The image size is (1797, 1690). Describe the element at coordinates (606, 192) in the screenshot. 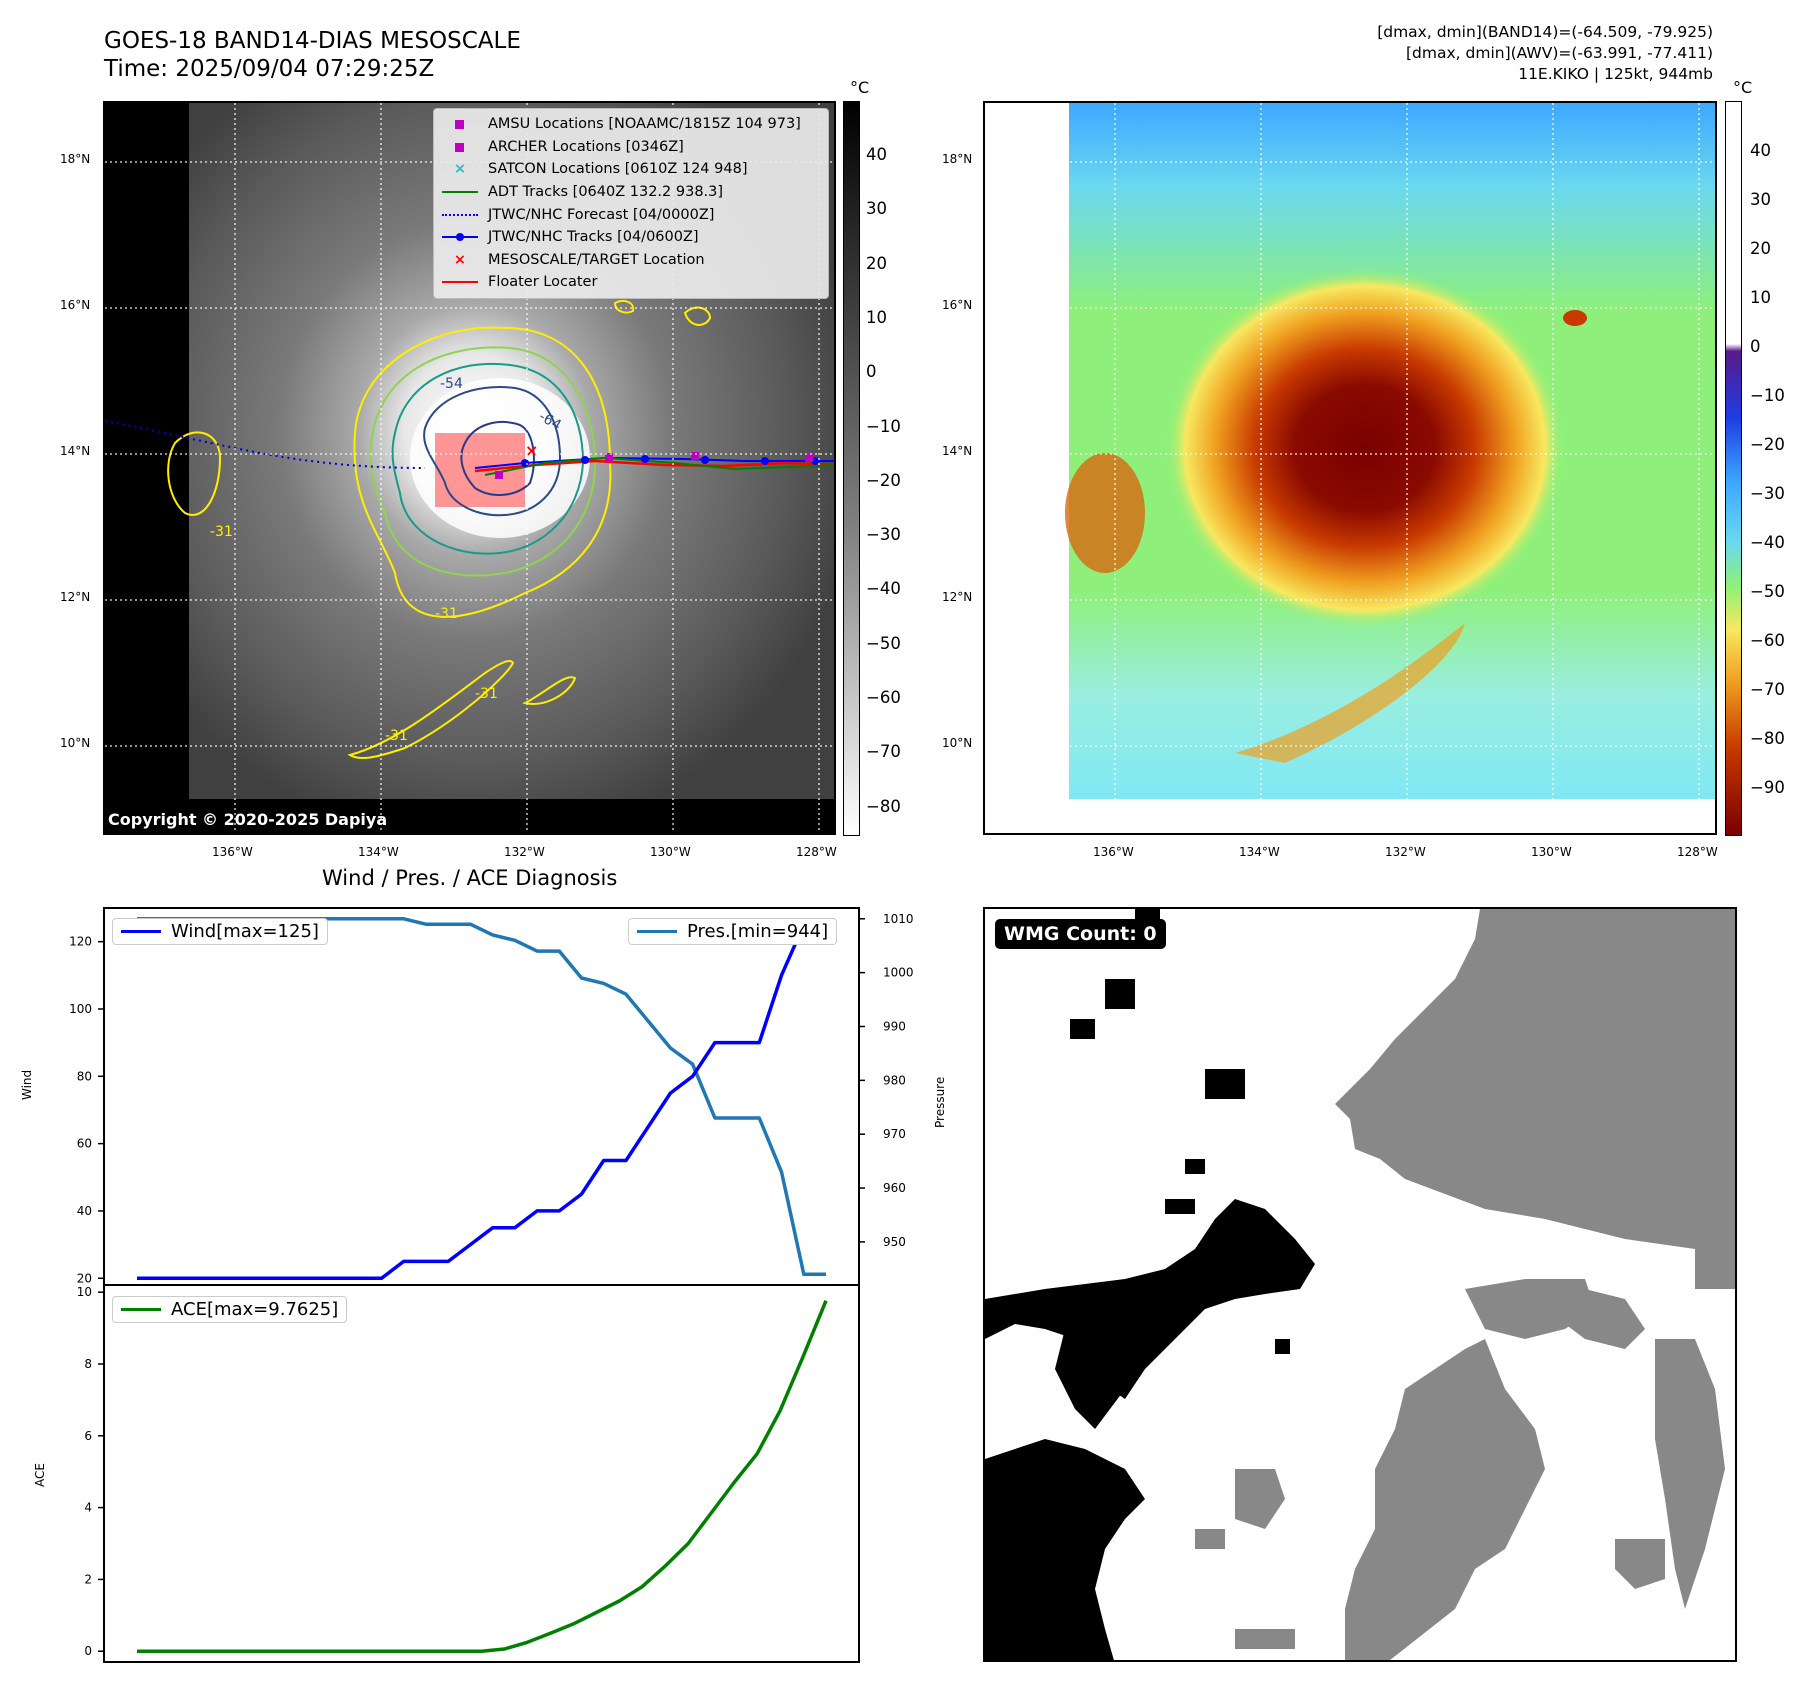

I see `legend-label: ADT Tracks [0640Z 132.2 938.3]` at that location.